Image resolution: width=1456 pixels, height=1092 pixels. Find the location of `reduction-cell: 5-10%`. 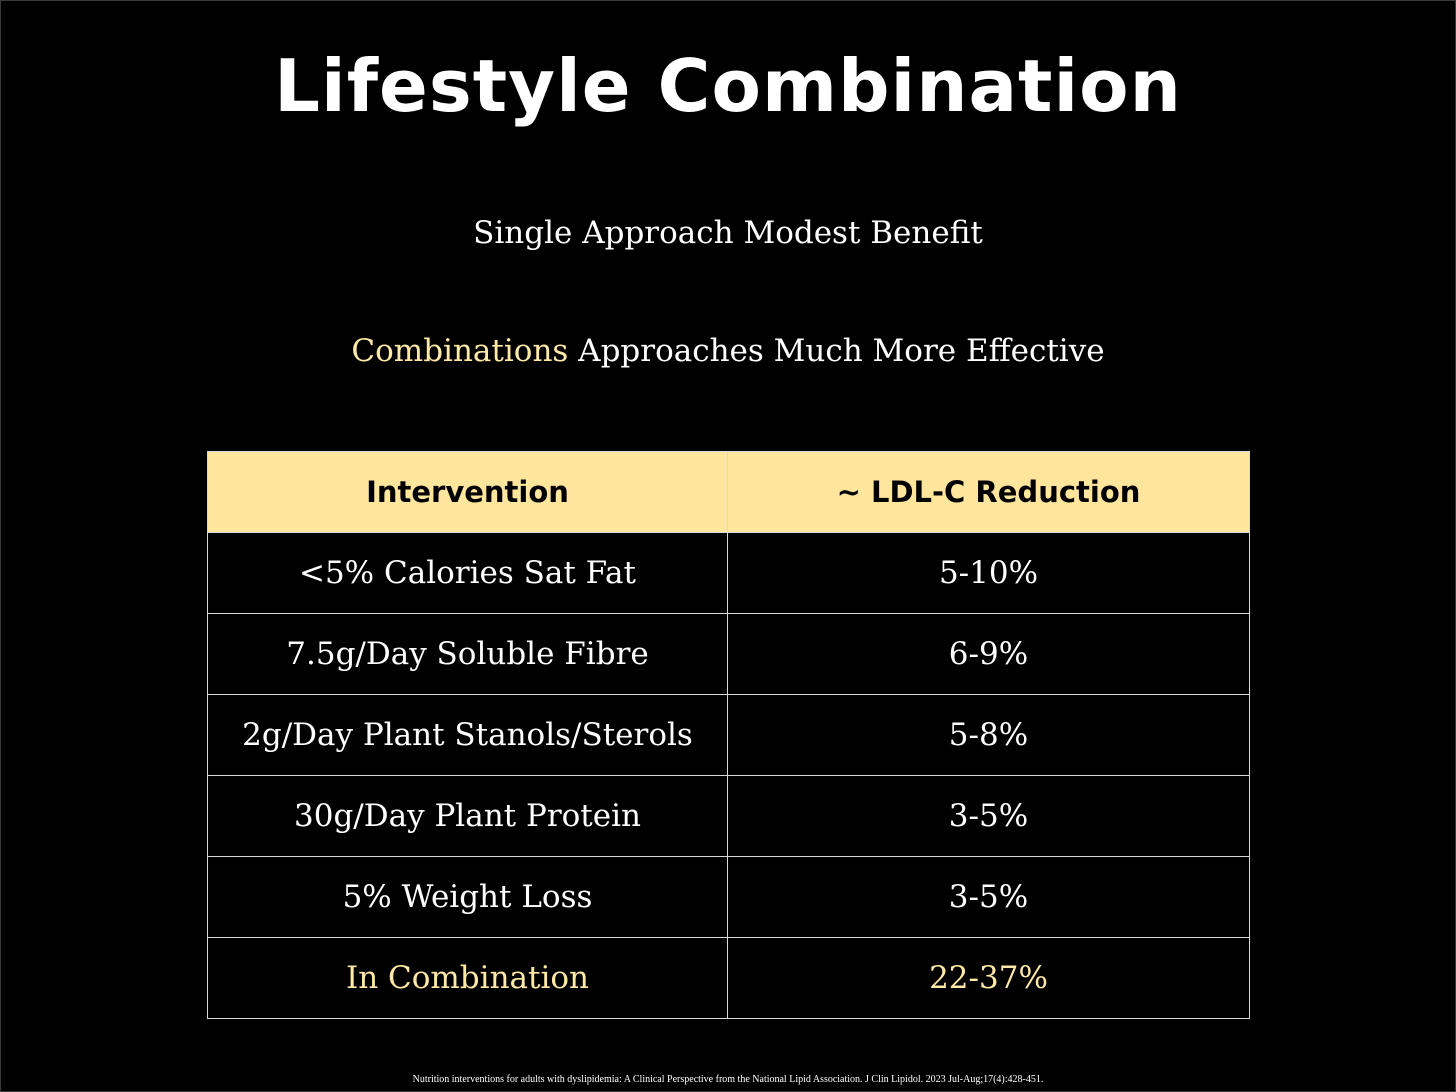

reduction-cell: 5-10% is located at coordinates (988, 573).